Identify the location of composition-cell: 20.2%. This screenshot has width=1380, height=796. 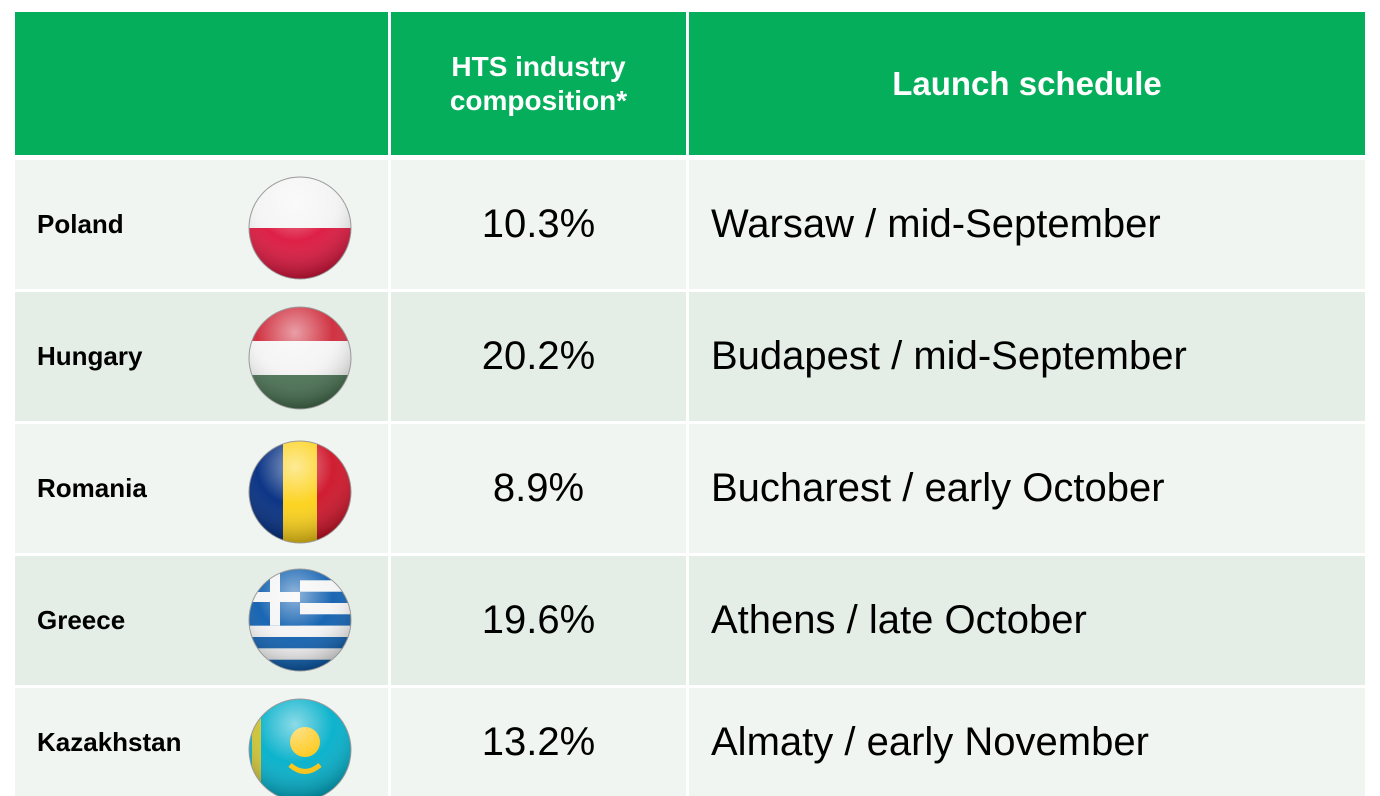
(538, 356).